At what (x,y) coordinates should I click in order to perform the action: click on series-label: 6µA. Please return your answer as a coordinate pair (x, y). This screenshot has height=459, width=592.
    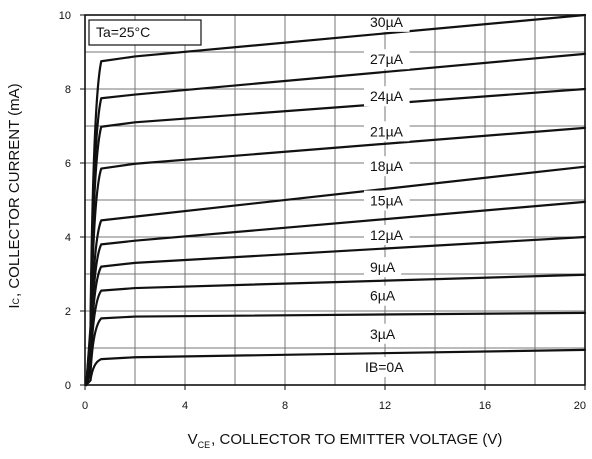
    Looking at the image, I should click on (383, 296).